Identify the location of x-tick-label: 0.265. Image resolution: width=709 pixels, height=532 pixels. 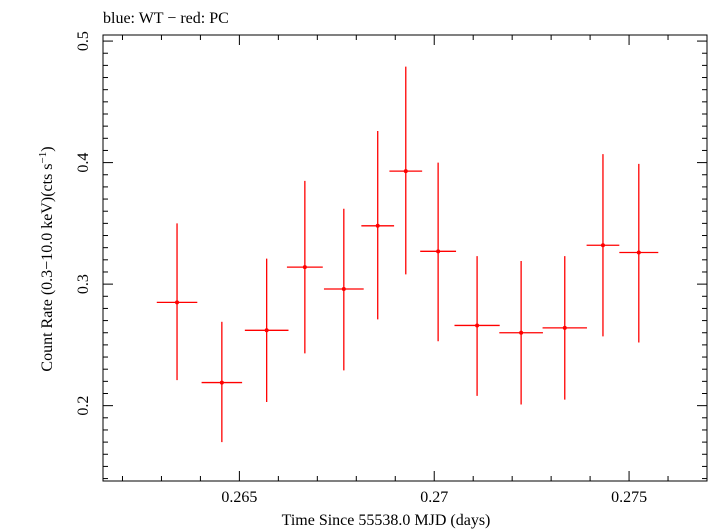
(239, 497).